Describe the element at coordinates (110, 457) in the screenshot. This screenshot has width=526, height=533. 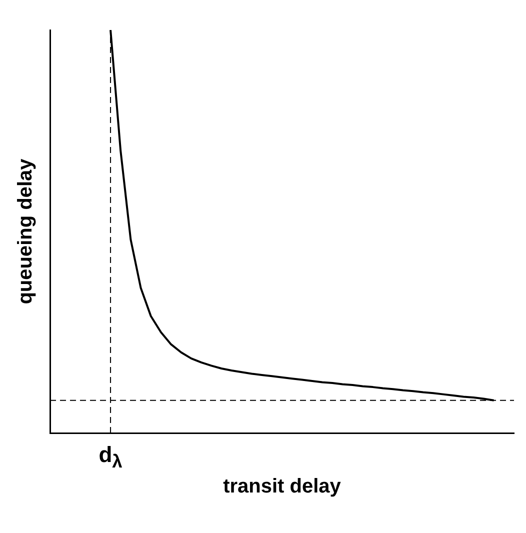
I see `text: d$_{λ}$` at that location.